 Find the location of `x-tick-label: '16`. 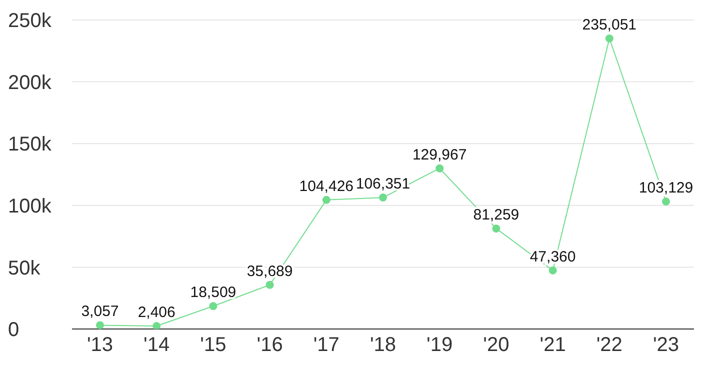

x-tick-label: '16 is located at coordinates (269, 345).